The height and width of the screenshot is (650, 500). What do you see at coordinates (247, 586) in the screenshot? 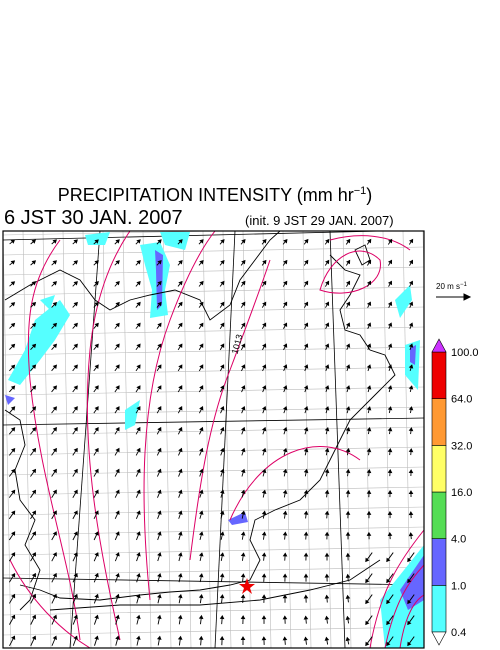
I see `location-star` at bounding box center [247, 586].